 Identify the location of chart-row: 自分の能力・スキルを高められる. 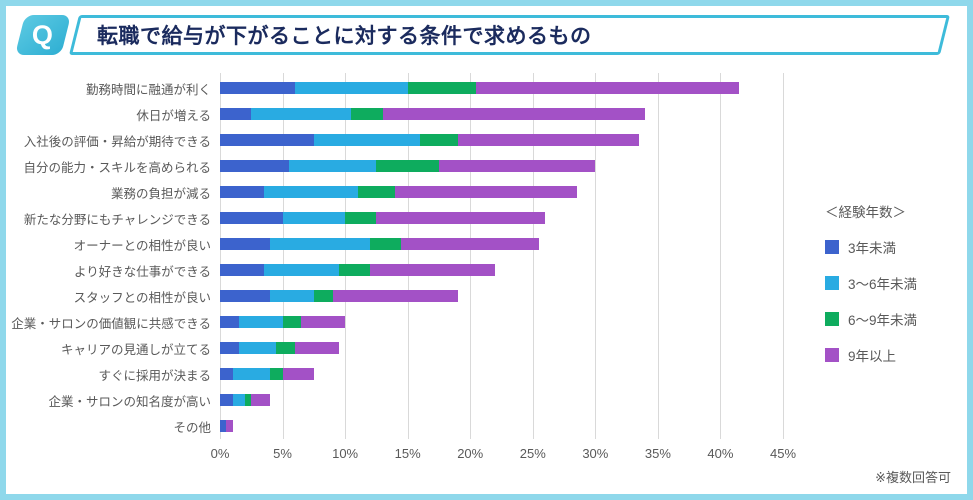
(409, 166).